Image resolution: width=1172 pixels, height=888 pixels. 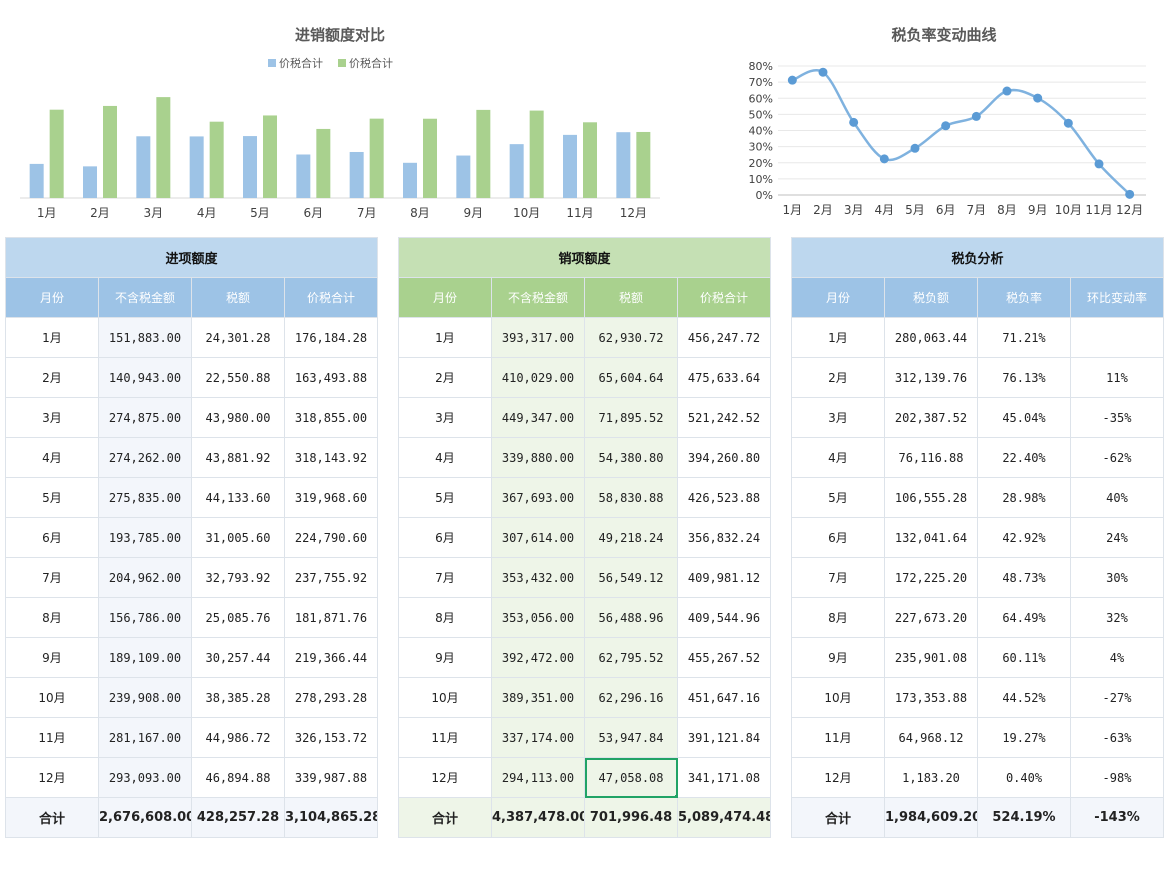 I want to click on table-cell: 274,262.00, so click(x=145, y=457).